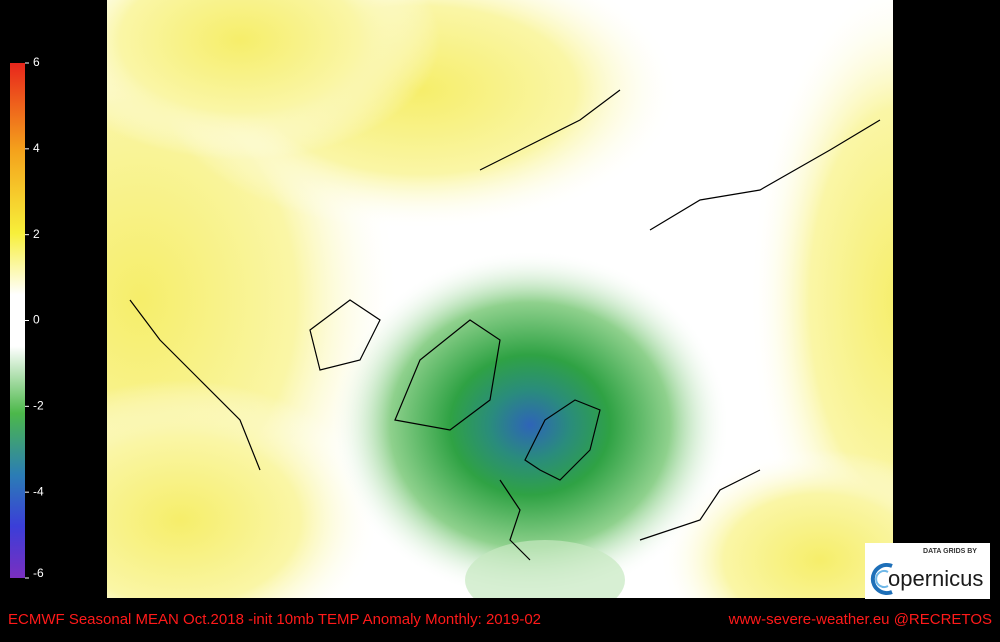 This screenshot has height=642, width=1000. Describe the element at coordinates (36, 148) in the screenshot. I see `colorbar-tick-label: 4` at that location.